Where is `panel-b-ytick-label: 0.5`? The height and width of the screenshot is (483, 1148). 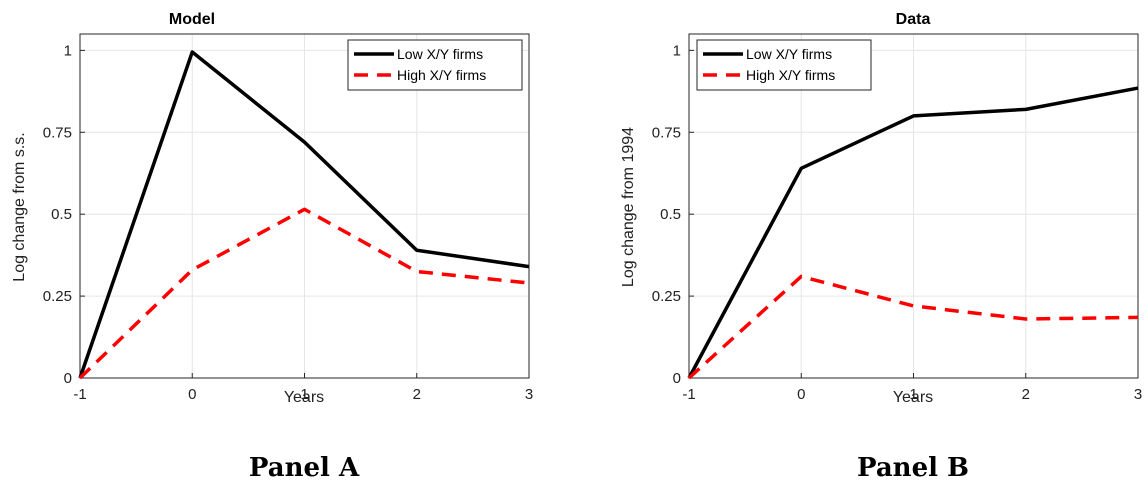 panel-b-ytick-label: 0.5 is located at coordinates (670, 214).